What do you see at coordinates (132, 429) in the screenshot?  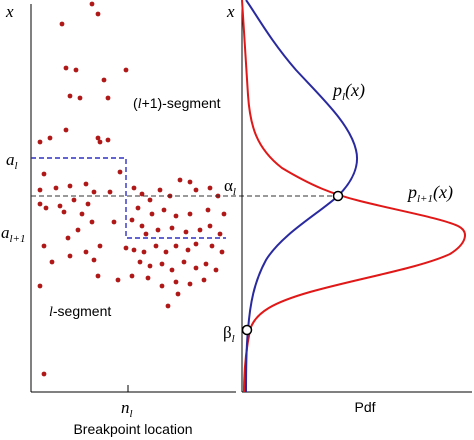 I see `left-x-axis-label: Breakpoint location` at bounding box center [132, 429].